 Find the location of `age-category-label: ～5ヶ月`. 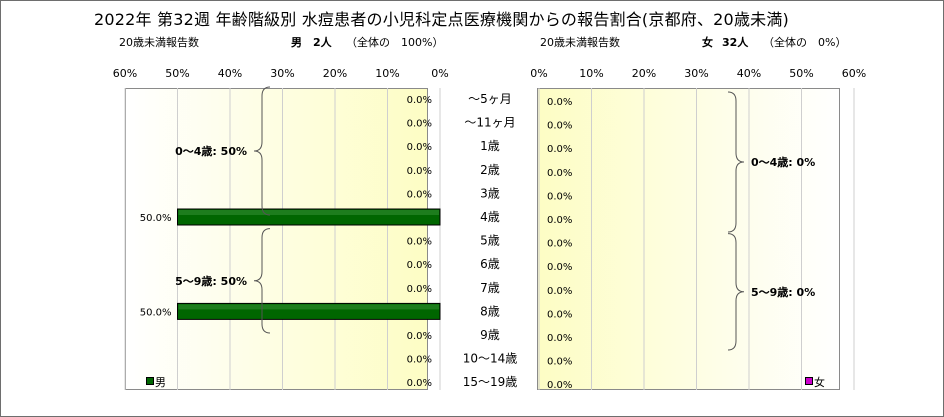

age-category-label: ～5ヶ月 is located at coordinates (490, 99).